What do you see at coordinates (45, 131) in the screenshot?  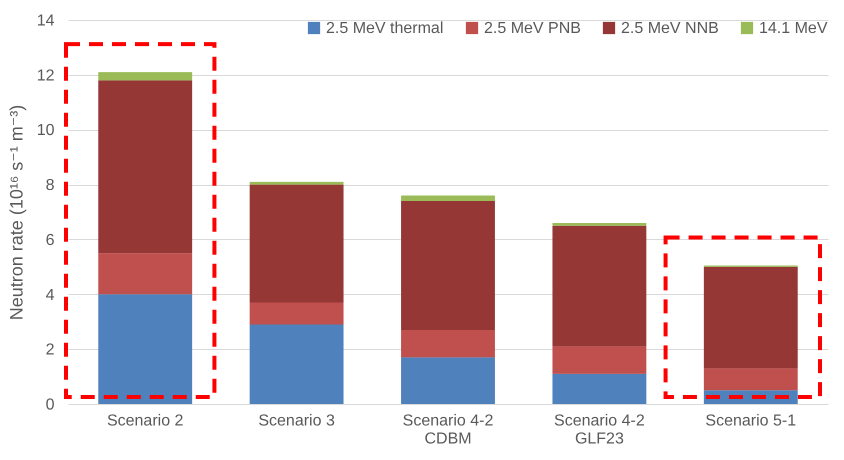 I see `y-tick-label: 10` at bounding box center [45, 131].